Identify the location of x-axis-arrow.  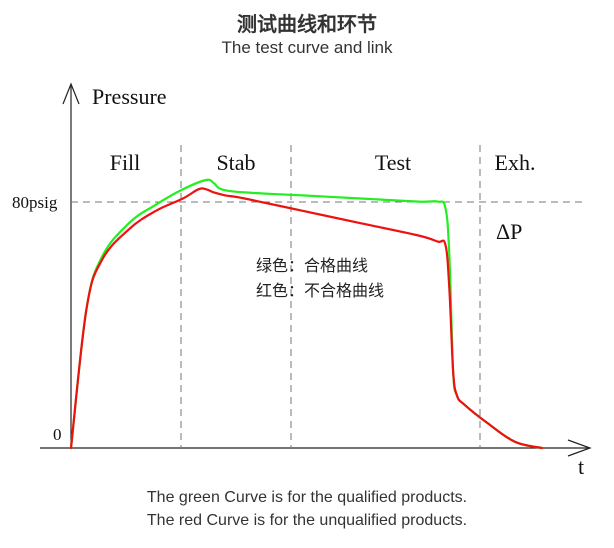
(579, 448).